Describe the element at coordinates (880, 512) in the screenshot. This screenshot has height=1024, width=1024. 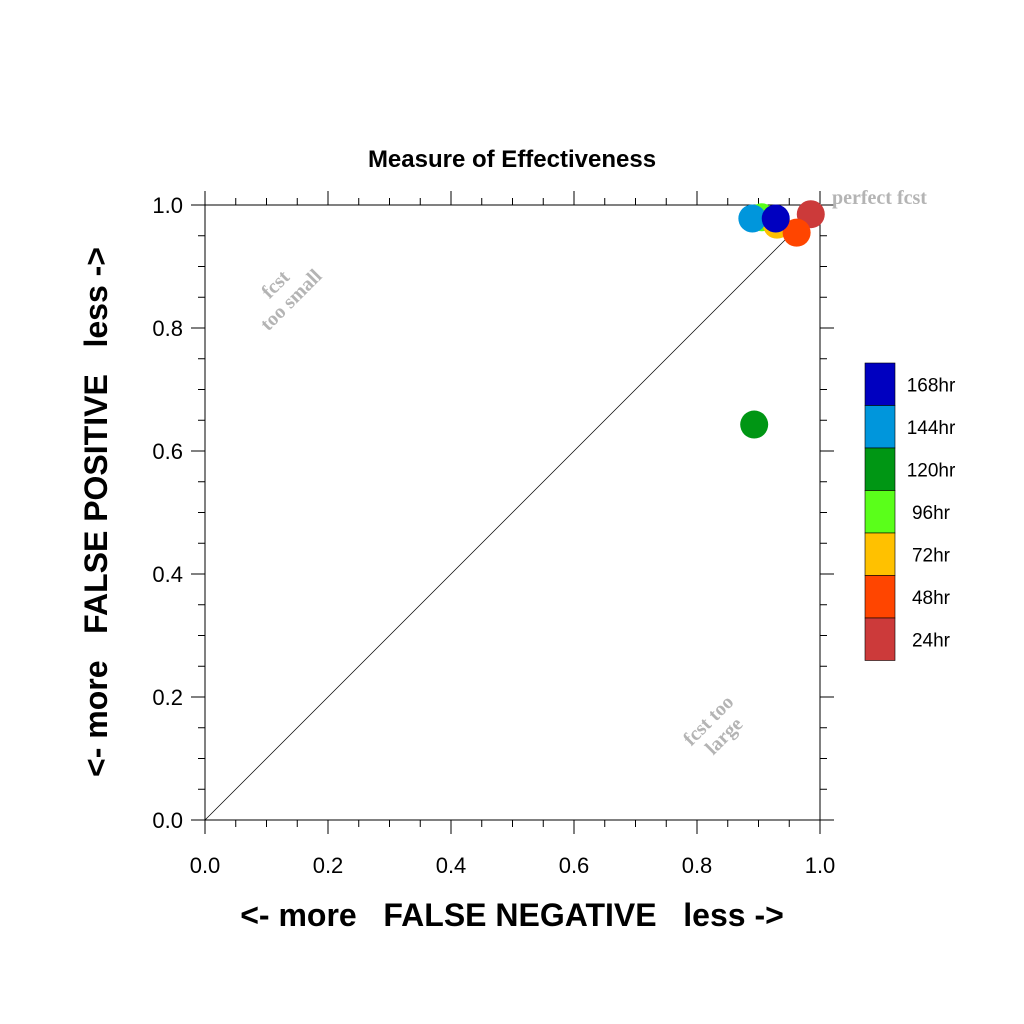
I see `legend-swatch-96hr` at that location.